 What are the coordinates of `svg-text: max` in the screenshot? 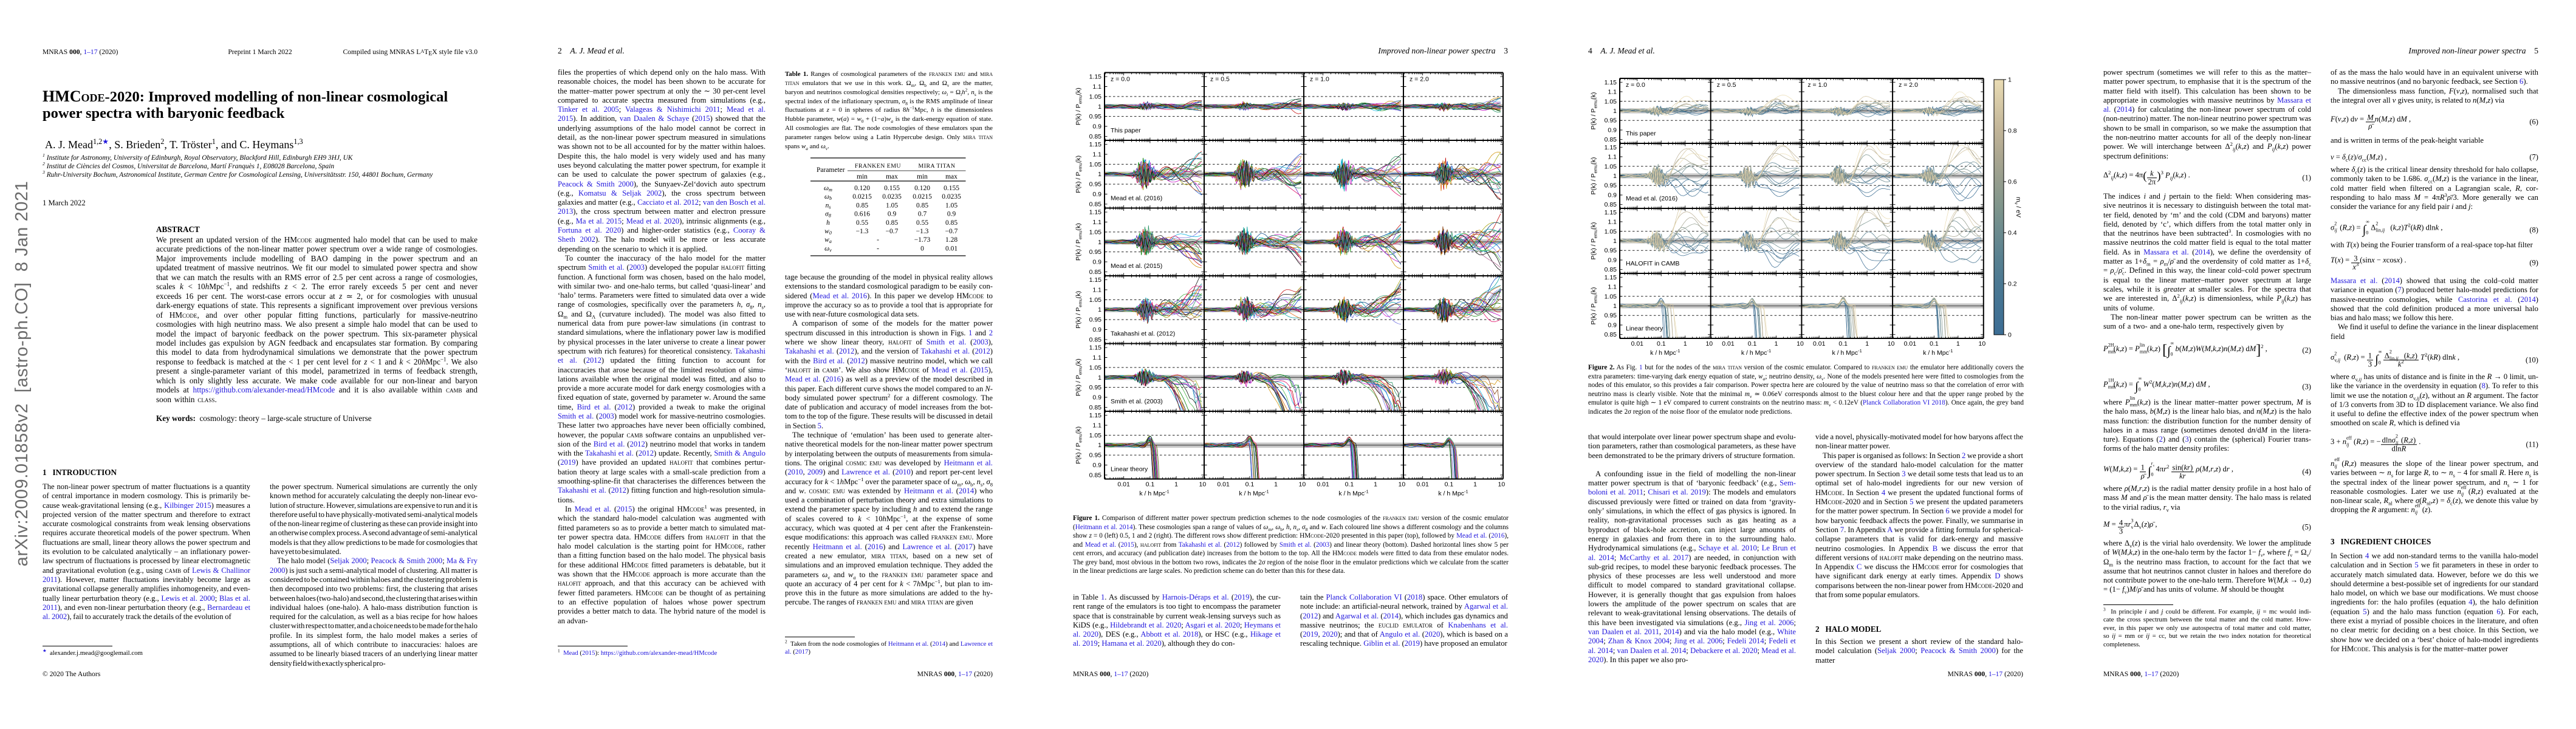 It's located at (892, 177).